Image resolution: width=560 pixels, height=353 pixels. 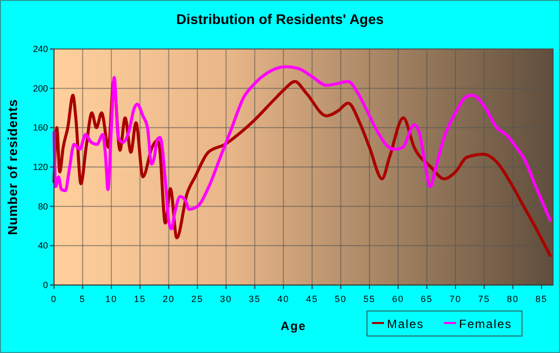 What do you see at coordinates (40, 167) in the screenshot?
I see `y-tick-label: 120` at bounding box center [40, 167].